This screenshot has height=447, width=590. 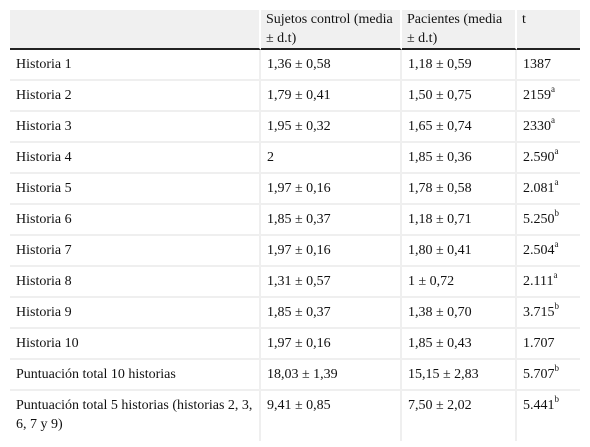 I want to click on t-value: 1387, so click(x=537, y=64).